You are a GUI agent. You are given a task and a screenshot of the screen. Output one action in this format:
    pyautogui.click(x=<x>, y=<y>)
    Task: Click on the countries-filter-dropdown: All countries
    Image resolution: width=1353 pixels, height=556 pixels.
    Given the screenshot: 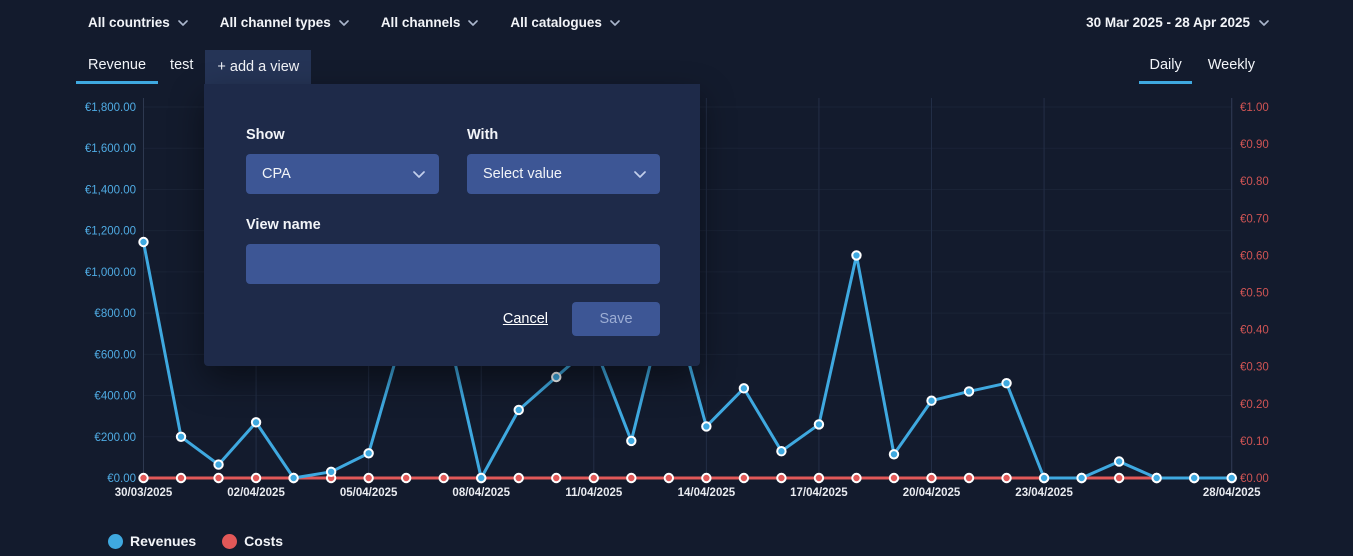 What is the action you would take?
    pyautogui.click(x=138, y=22)
    